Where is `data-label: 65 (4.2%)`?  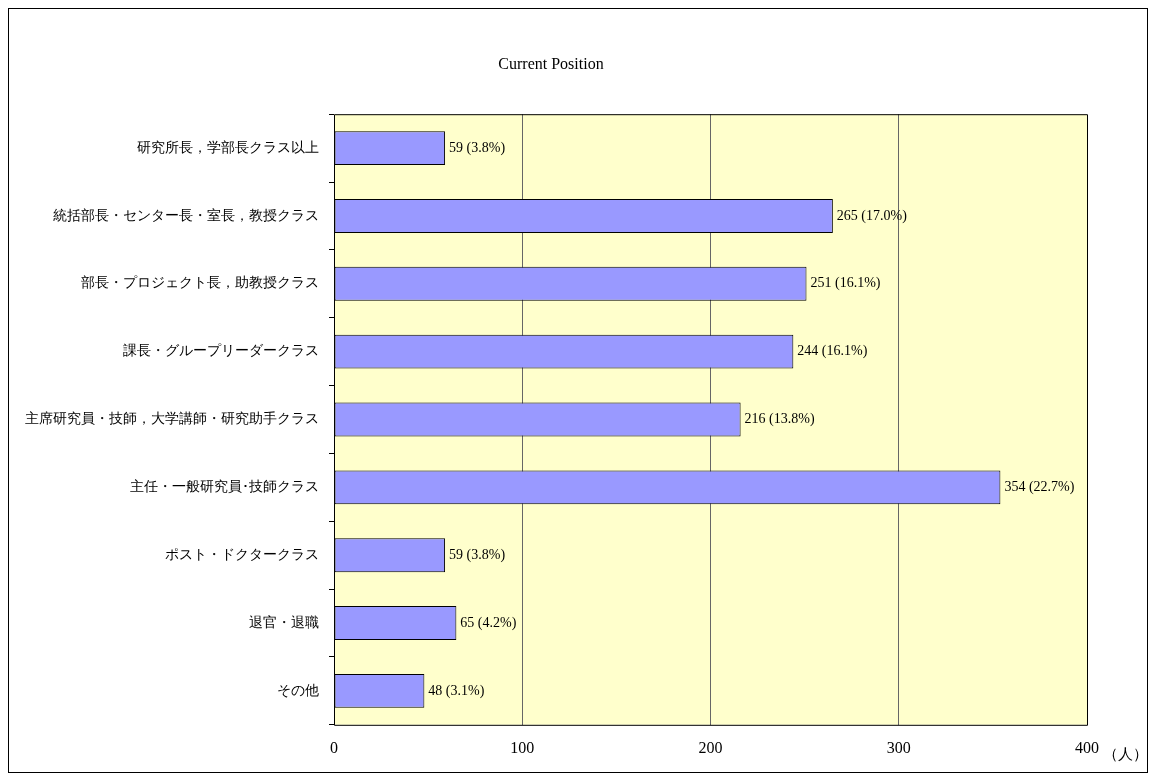
data-label: 65 (4.2%) is located at coordinates (488, 622).